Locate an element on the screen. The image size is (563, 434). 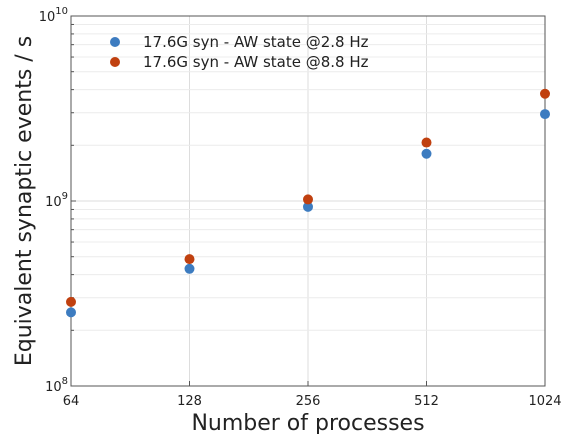
x-tick-labels: 64 128 256 512 1024 is located at coordinates (312, 401).